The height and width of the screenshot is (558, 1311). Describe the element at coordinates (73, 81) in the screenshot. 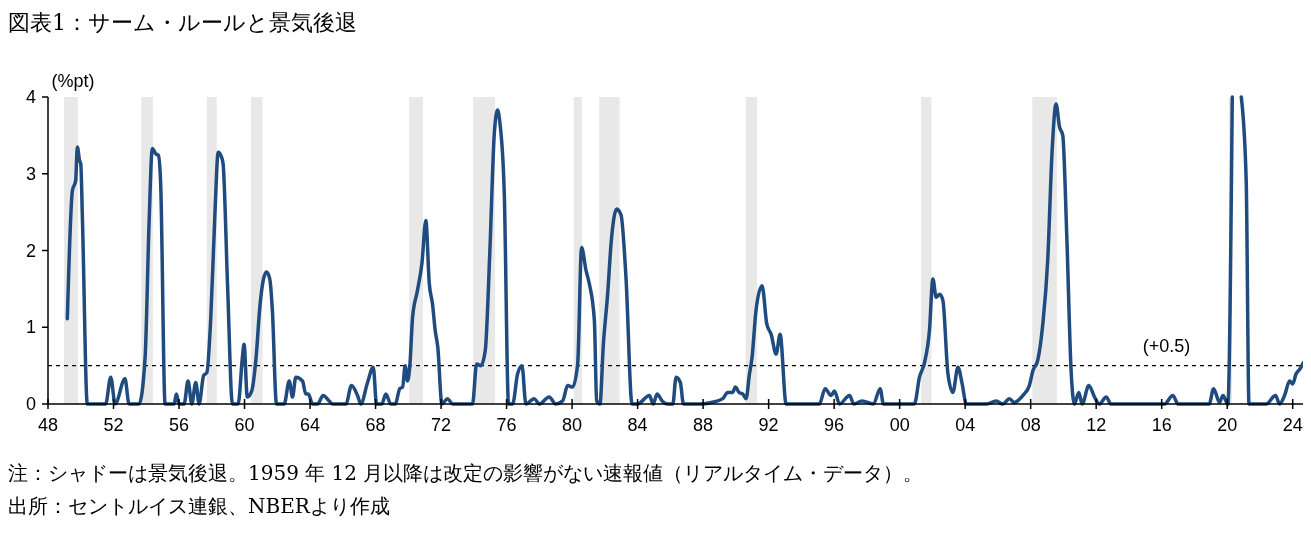

I see `y-axis-title: (%pt)` at that location.